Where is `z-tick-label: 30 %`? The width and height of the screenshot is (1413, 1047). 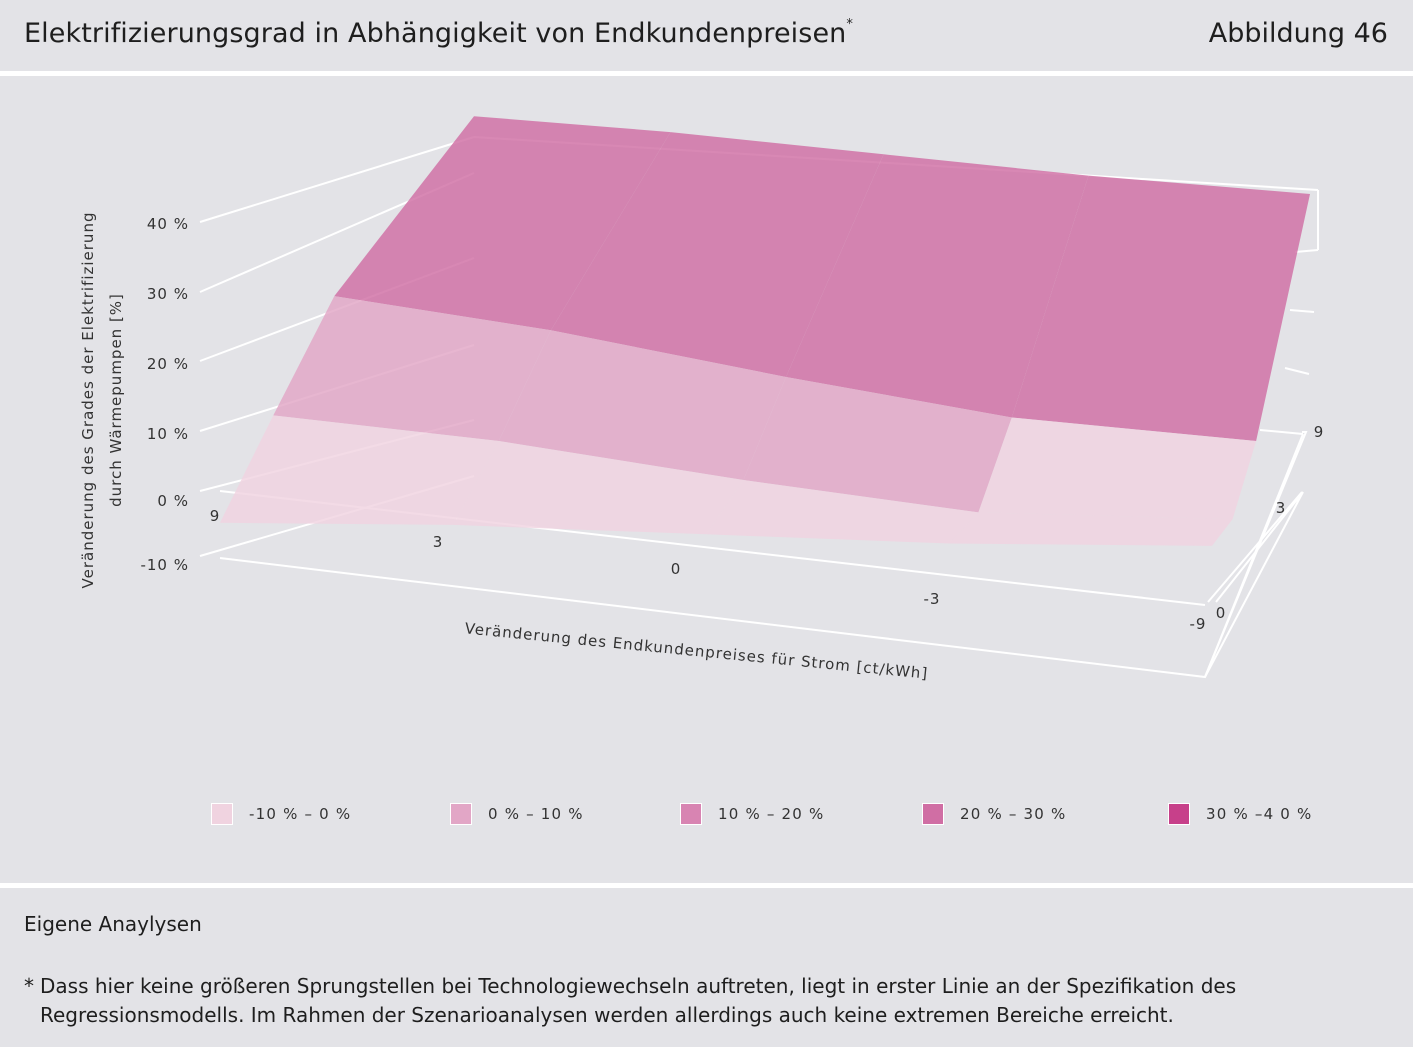 z-tick-label: 30 % is located at coordinates (168, 294).